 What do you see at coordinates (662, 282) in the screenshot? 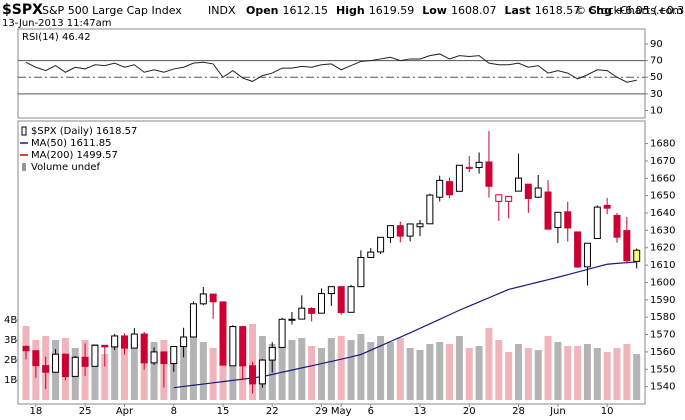
I see `y-tick-label: 1600` at bounding box center [662, 282].